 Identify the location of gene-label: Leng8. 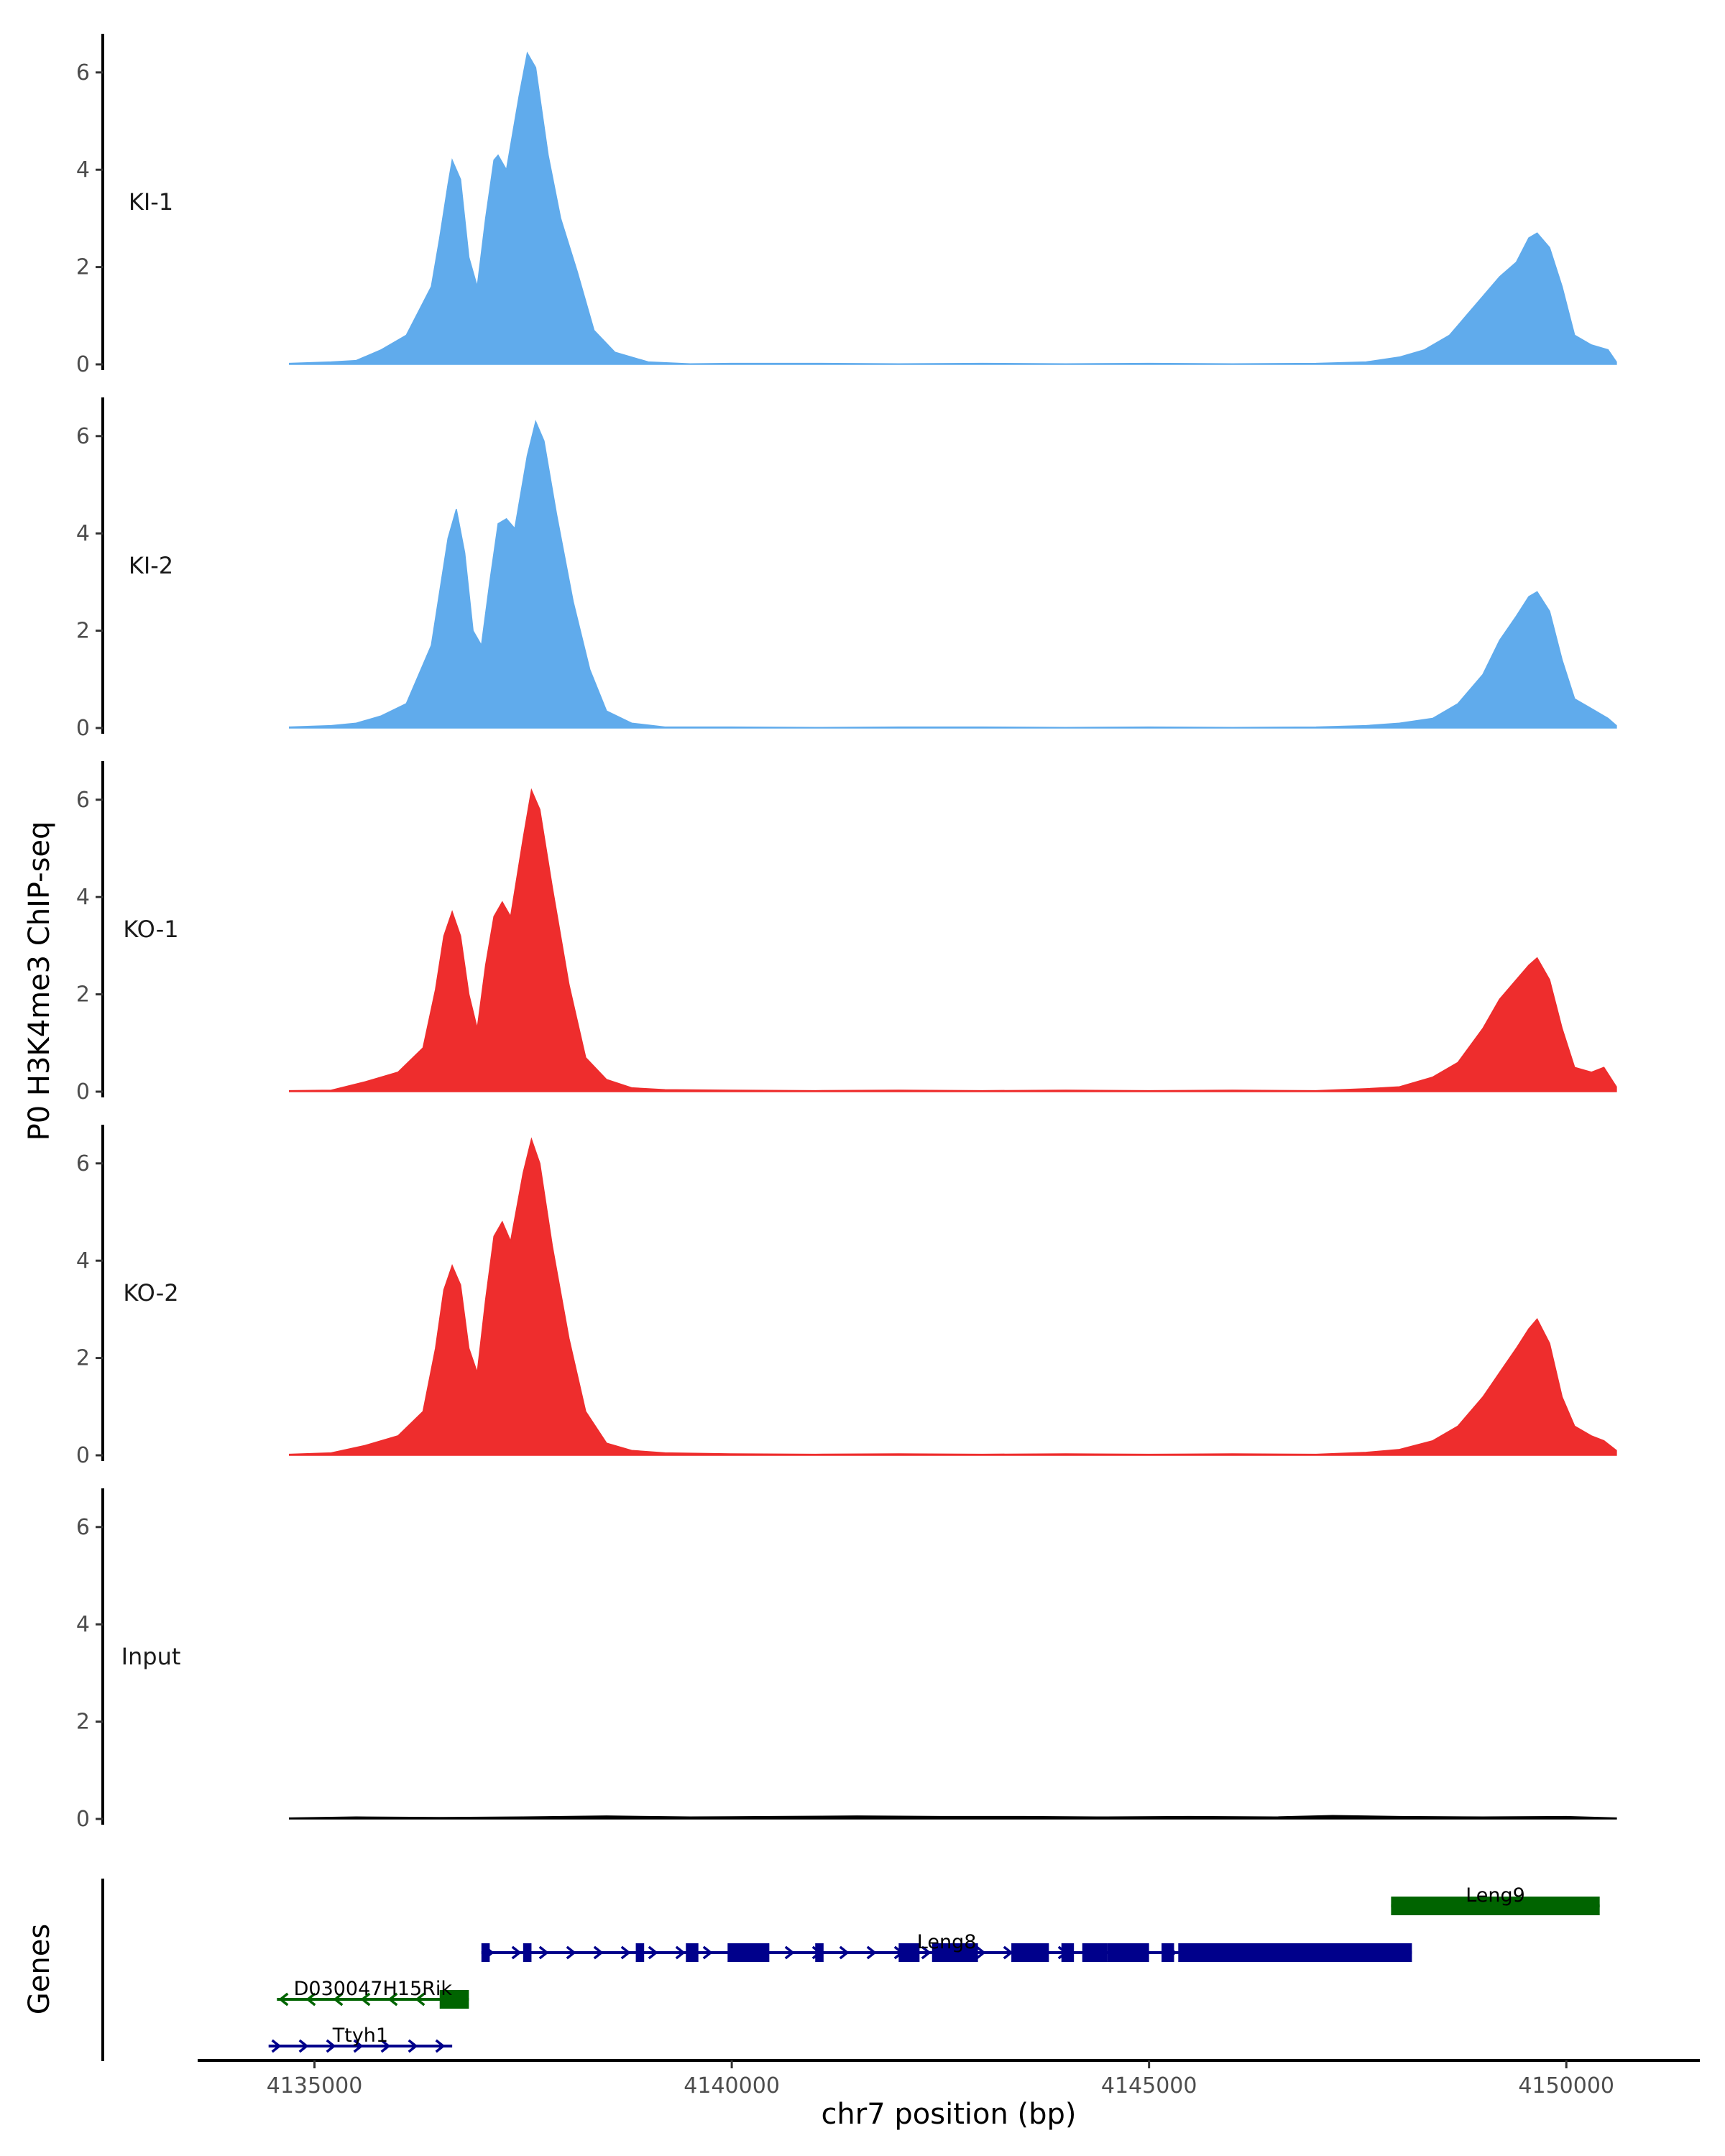
(947, 1942).